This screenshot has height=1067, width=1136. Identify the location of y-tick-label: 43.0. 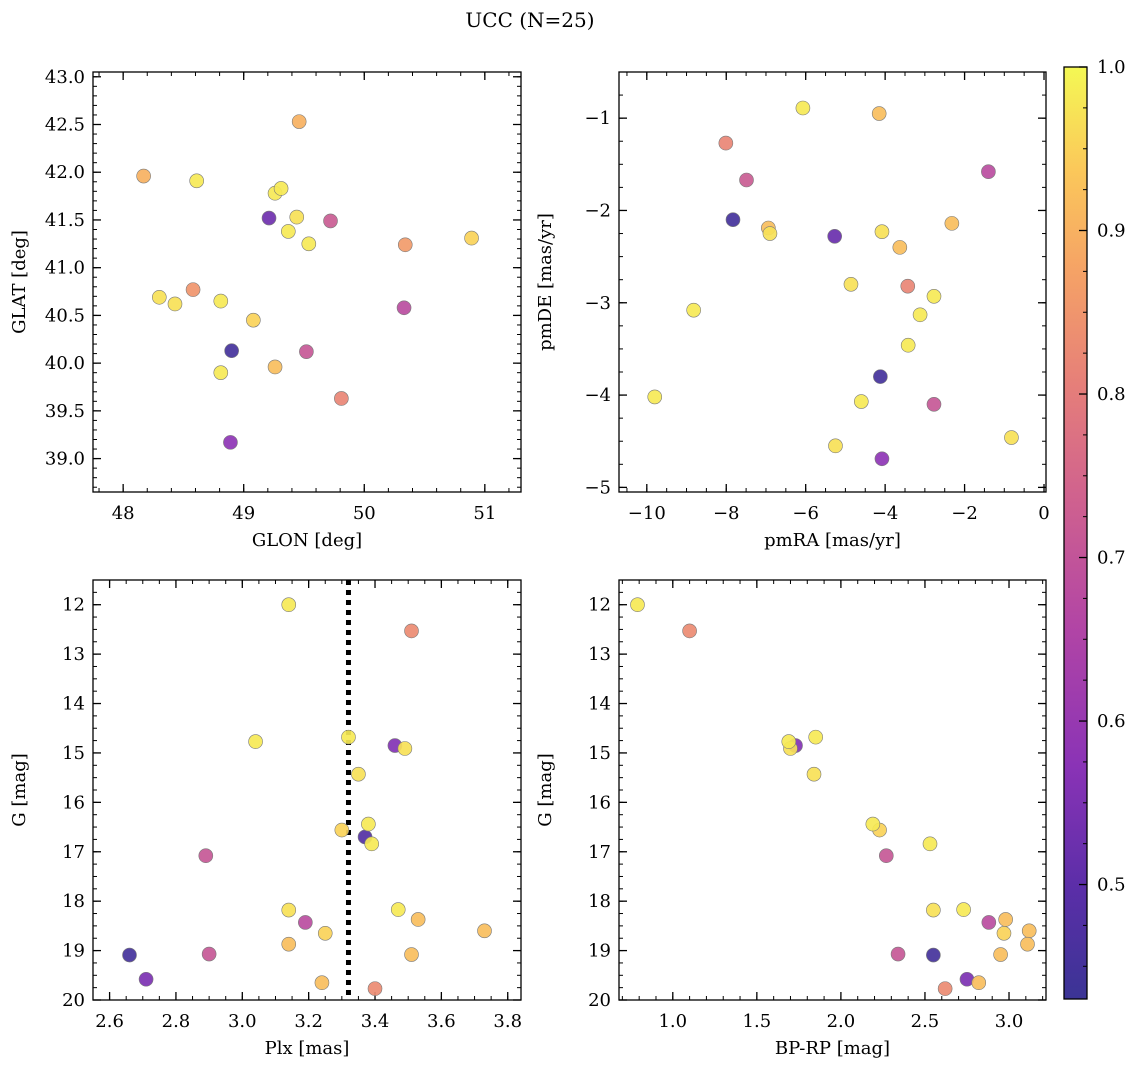
(65, 77).